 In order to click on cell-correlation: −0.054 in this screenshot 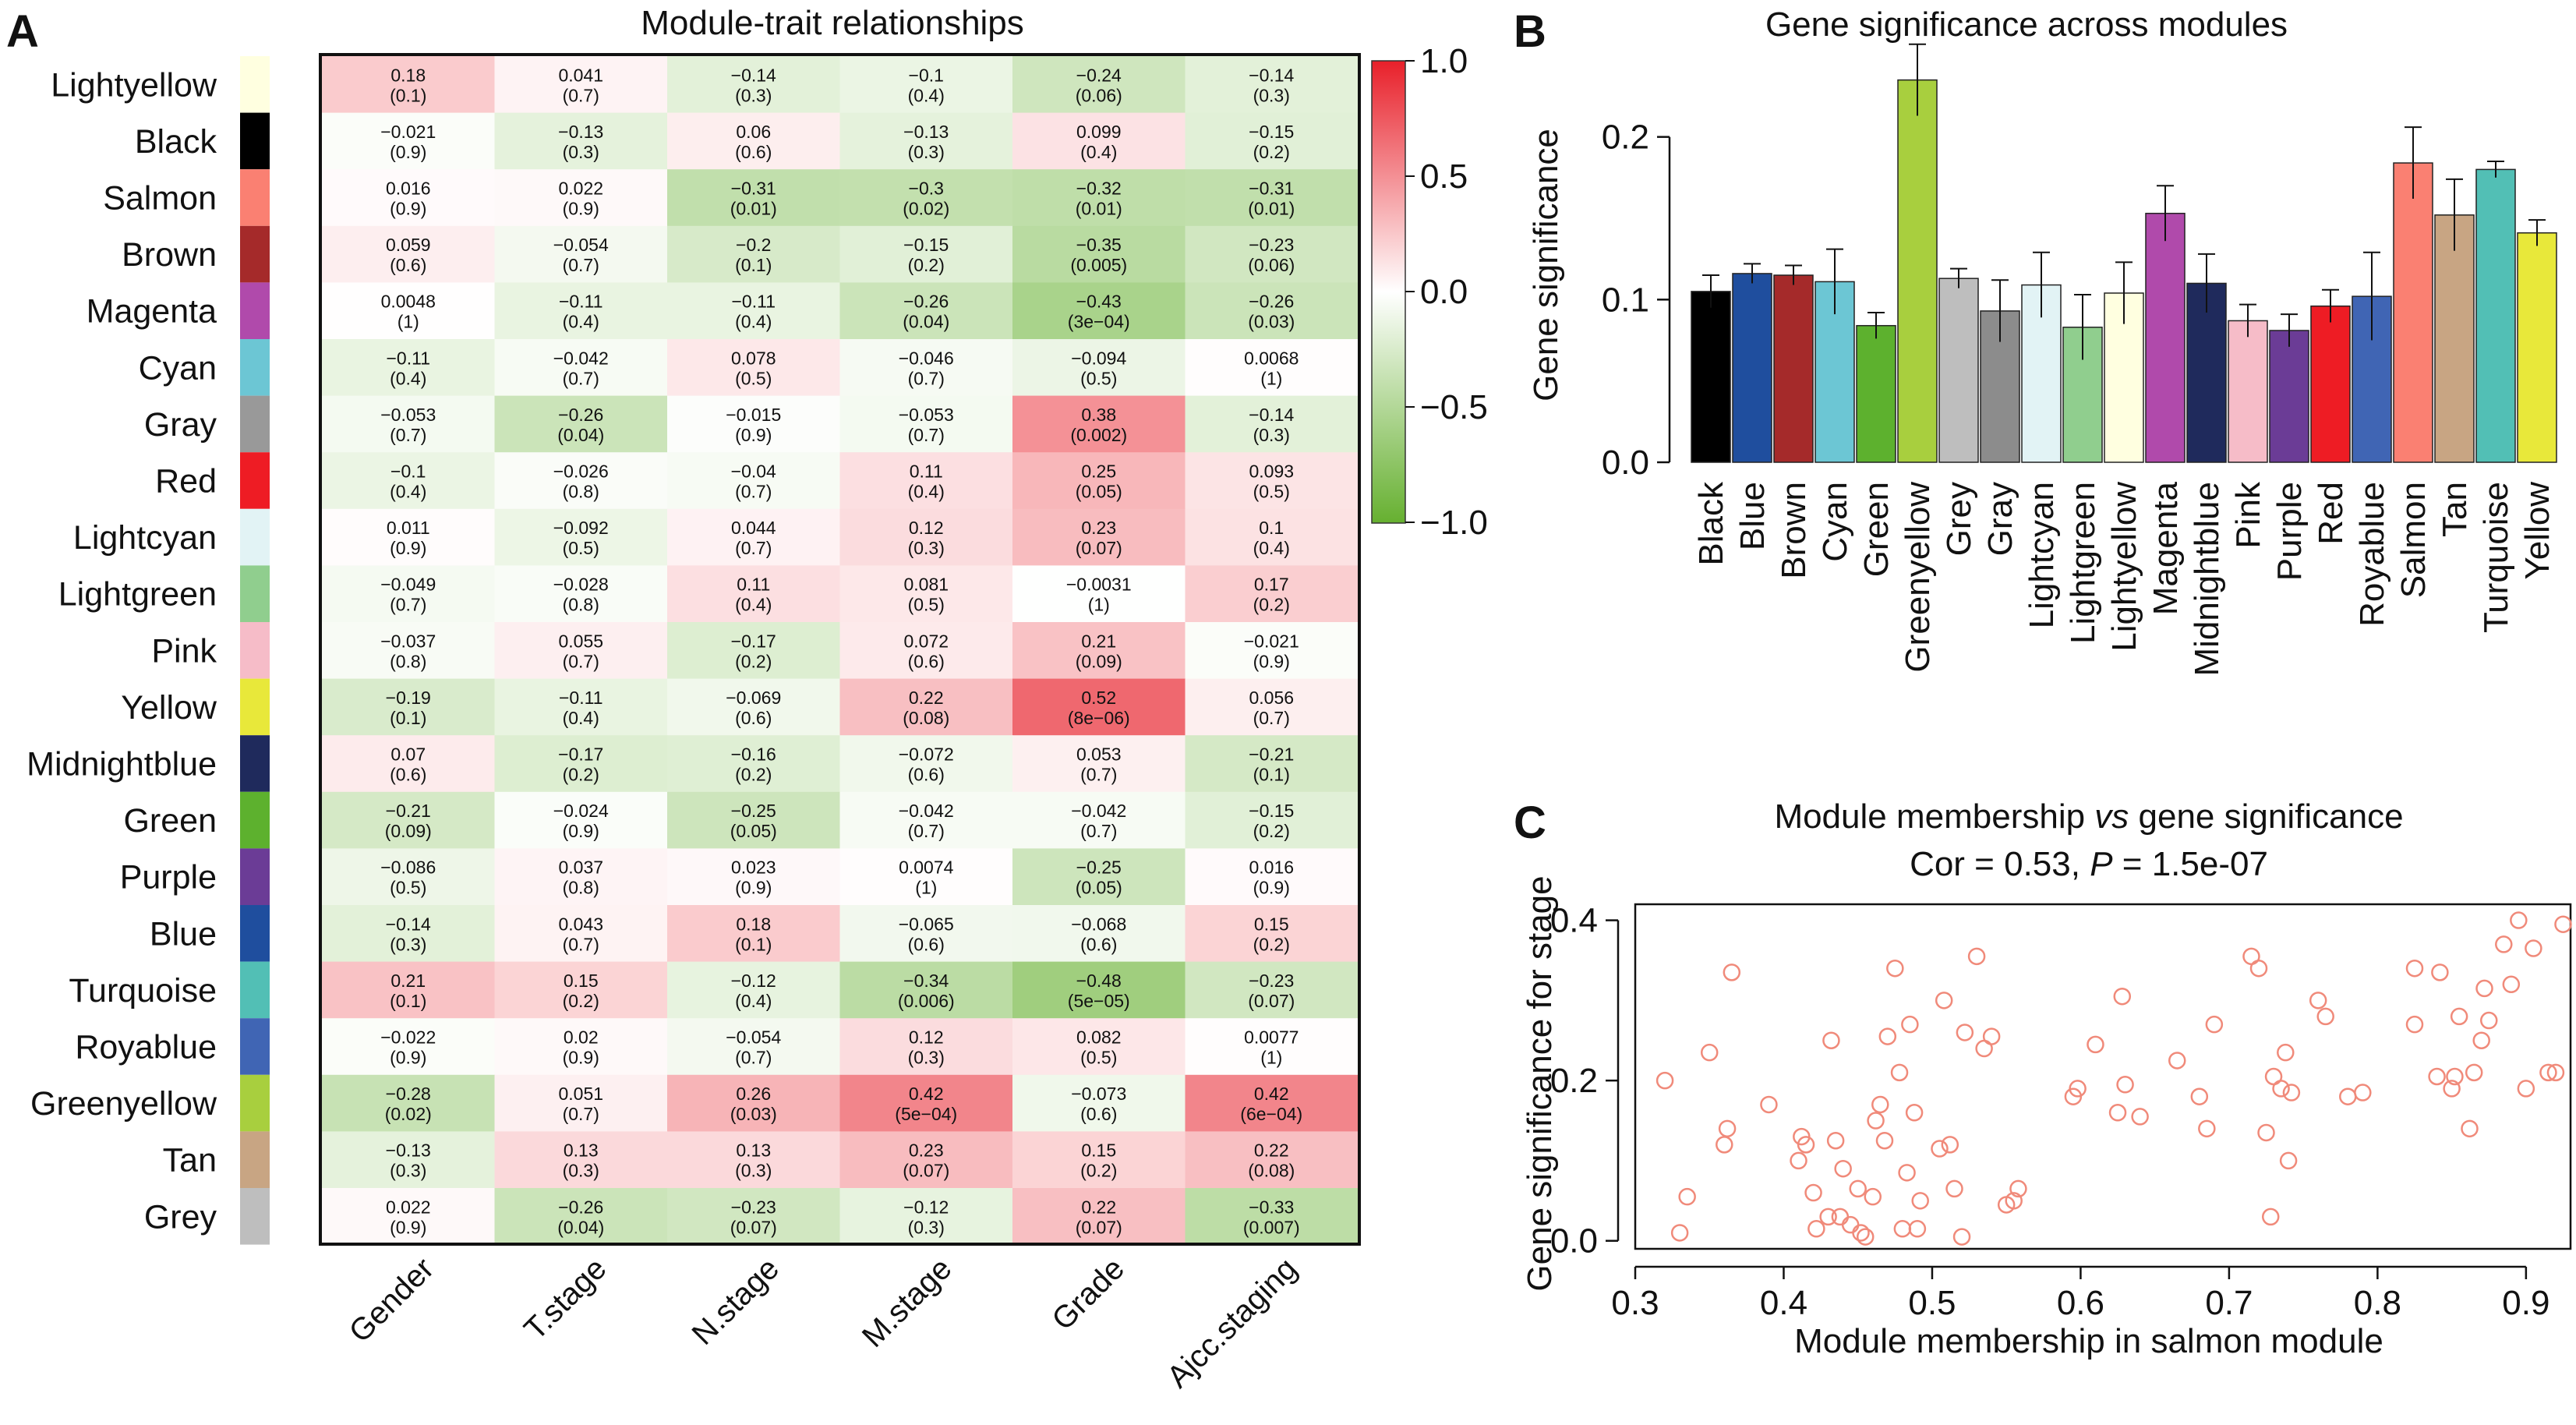, I will do `click(581, 245)`.